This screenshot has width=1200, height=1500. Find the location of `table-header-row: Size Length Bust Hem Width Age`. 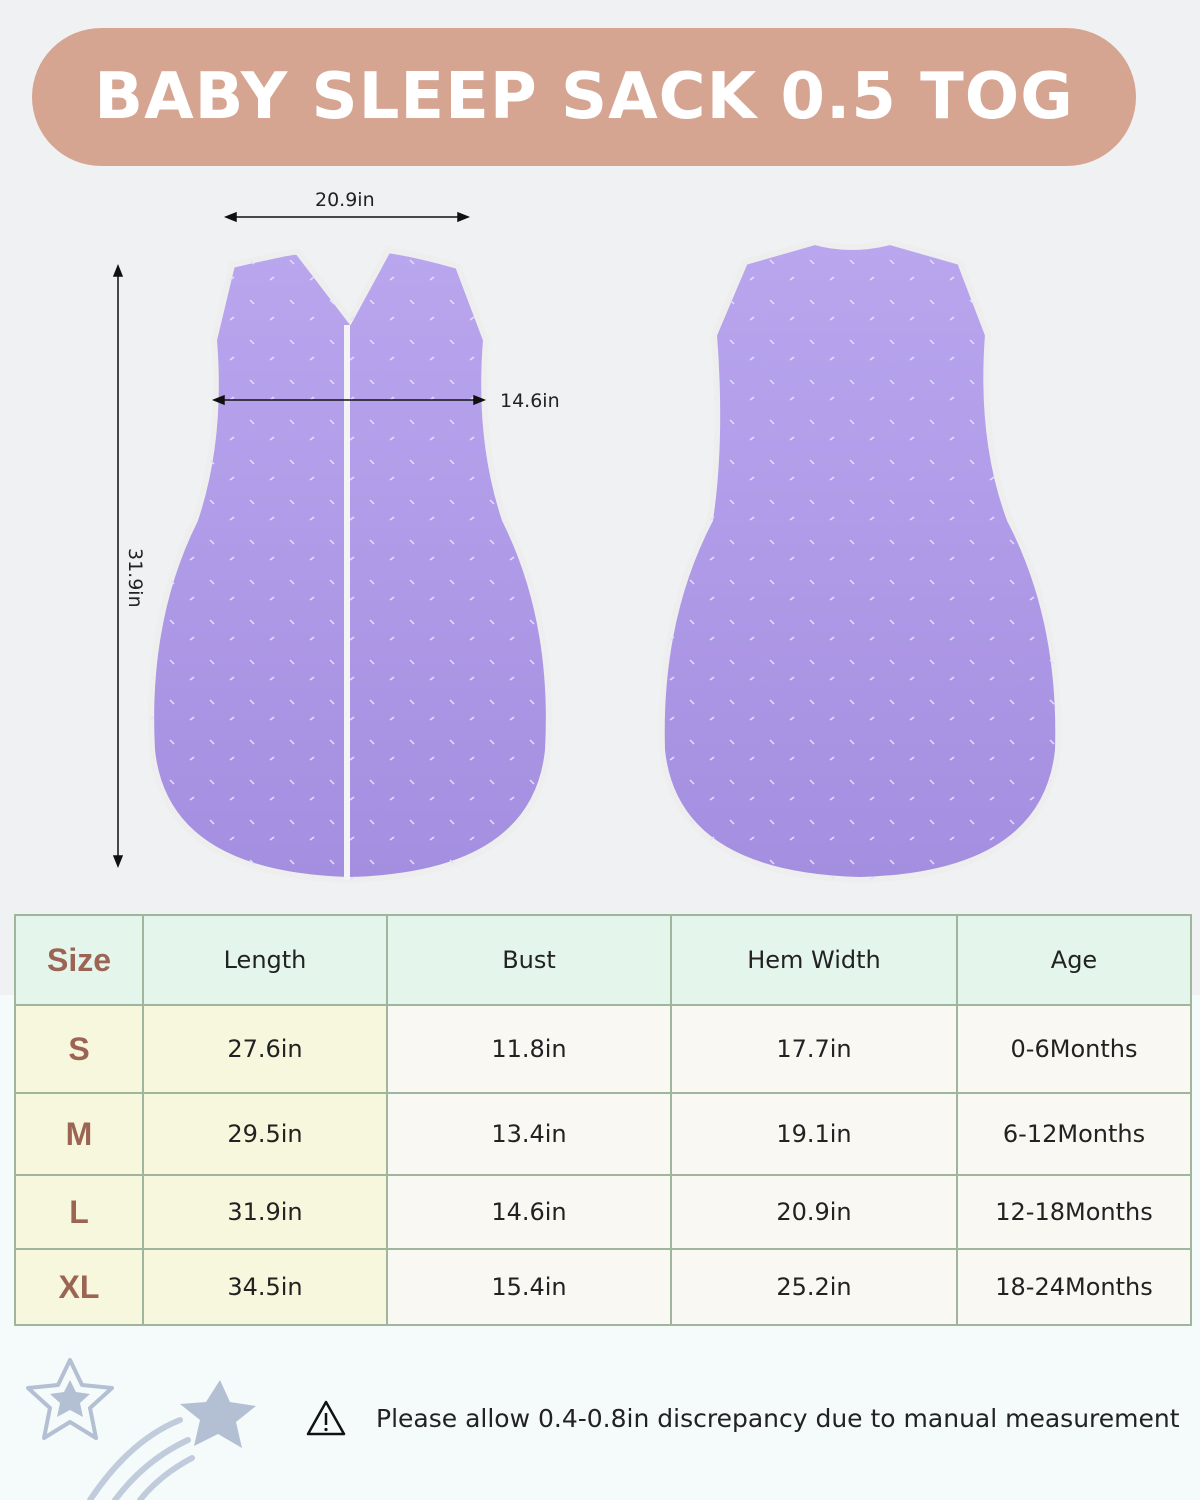

table-header-row: Size Length Bust Hem Width Age is located at coordinates (603, 960).